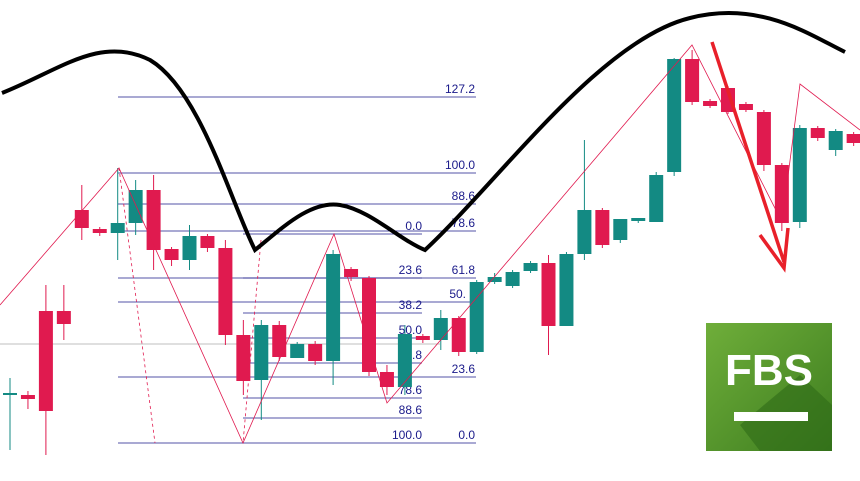  I want to click on fib-label: 50., so click(457, 294).